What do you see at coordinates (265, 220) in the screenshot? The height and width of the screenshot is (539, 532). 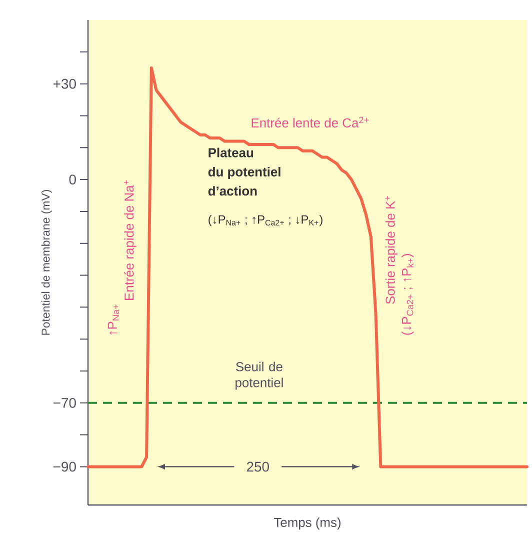 I see `annotation: (↓P$_{Na+}$ ; ↑P$_{Ca2+}$ ; ↓P$_{K+}$)` at bounding box center [265, 220].